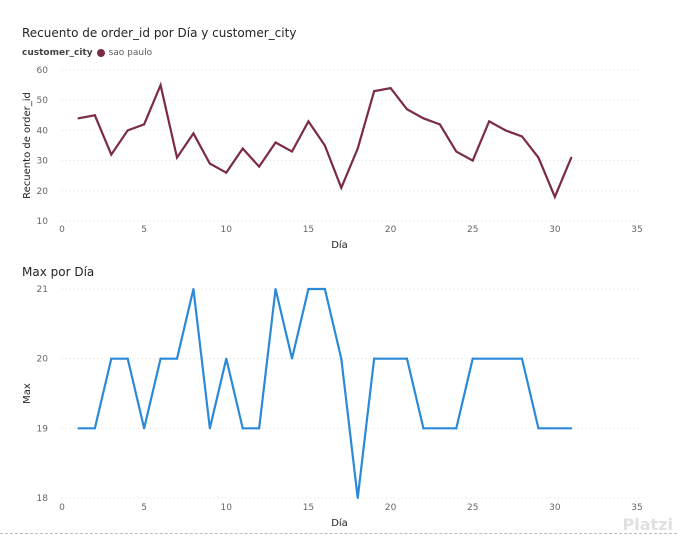 The width and height of the screenshot is (677, 536). I want to click on chart-1-legend: customer_city sao paulo, so click(87, 53).